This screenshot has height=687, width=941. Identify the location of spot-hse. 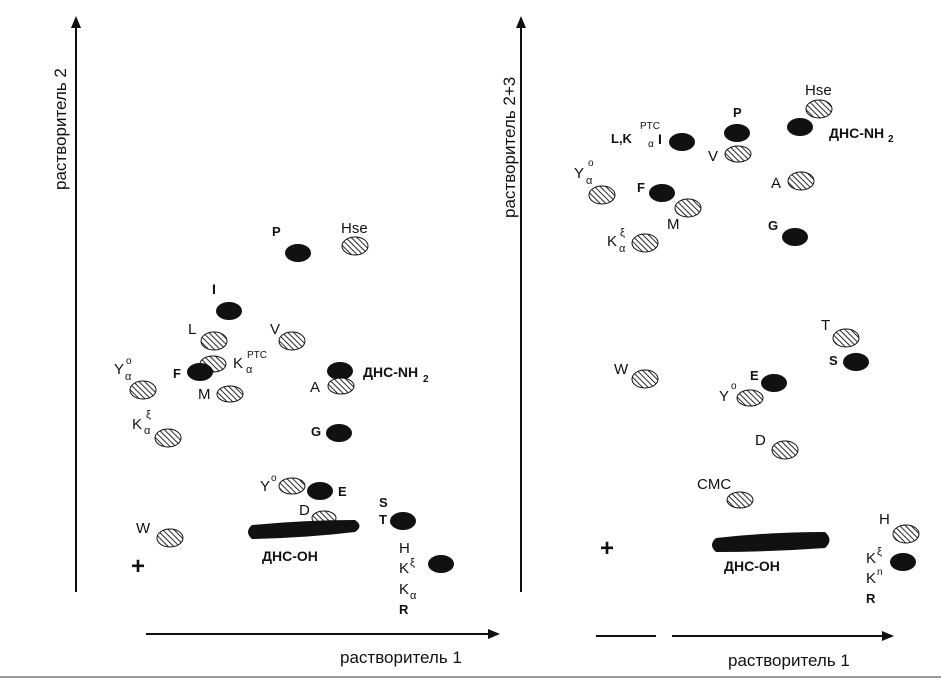
(355, 246).